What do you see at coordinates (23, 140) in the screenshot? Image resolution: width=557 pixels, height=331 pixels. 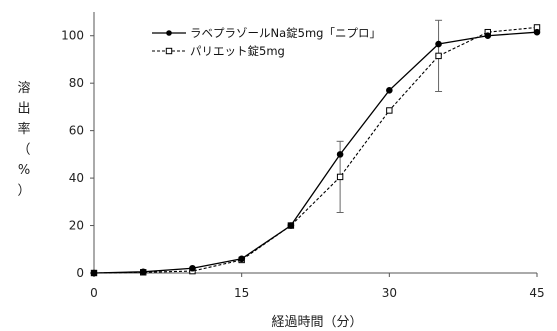 I see `y-axis-title: 溶出率 （% ）` at bounding box center [23, 140].